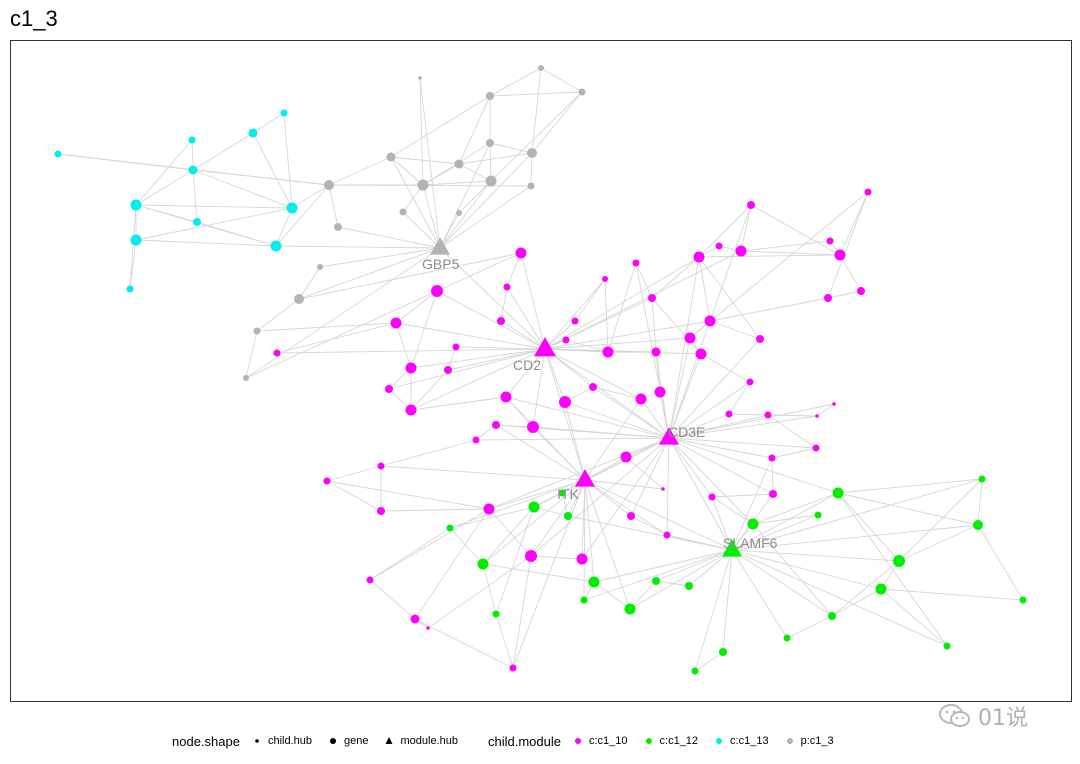  What do you see at coordinates (389, 741) in the screenshot?
I see `triangle-icon` at bounding box center [389, 741].